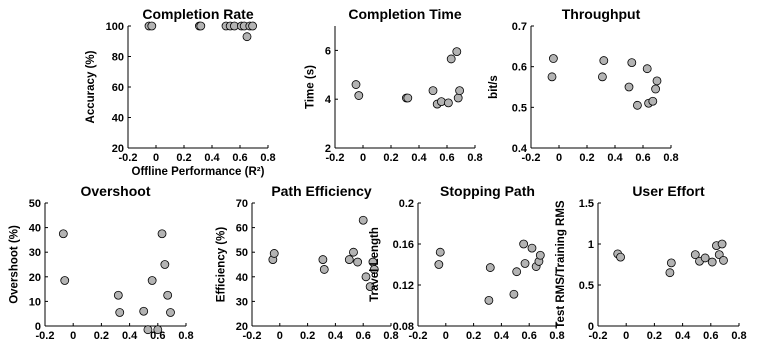  What do you see at coordinates (446, 158) in the screenshot?
I see `completion-time-x-tick-label: 0.6` at bounding box center [446, 158].